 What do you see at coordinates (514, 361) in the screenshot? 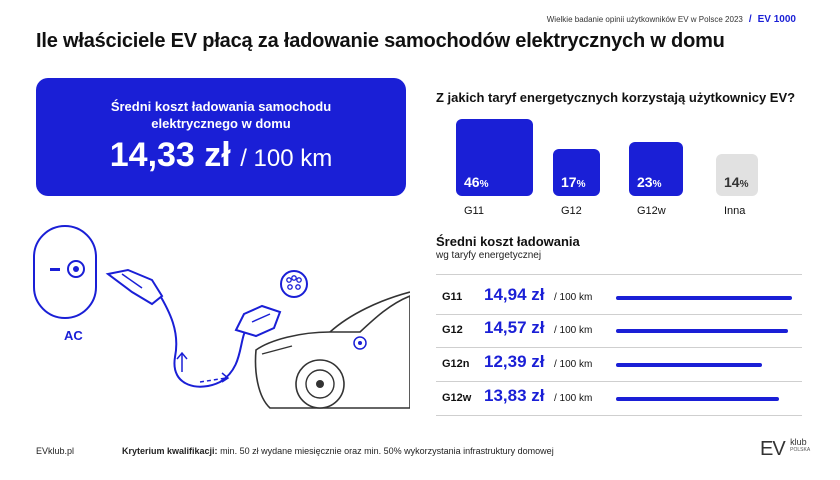
I see `cost-value: 12,39 zł` at bounding box center [514, 361].